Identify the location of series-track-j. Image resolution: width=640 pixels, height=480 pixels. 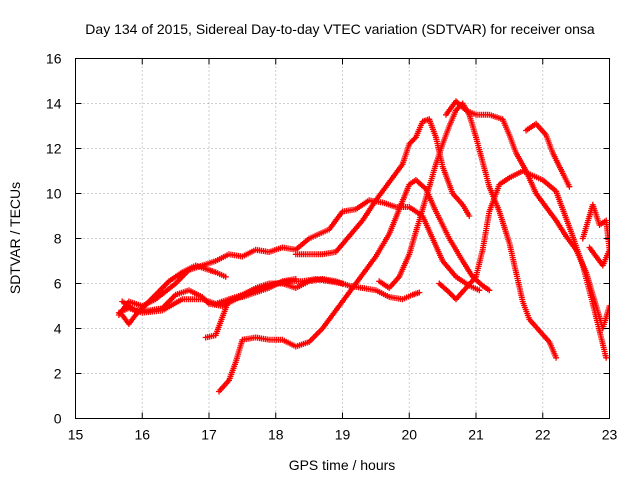
(526, 215).